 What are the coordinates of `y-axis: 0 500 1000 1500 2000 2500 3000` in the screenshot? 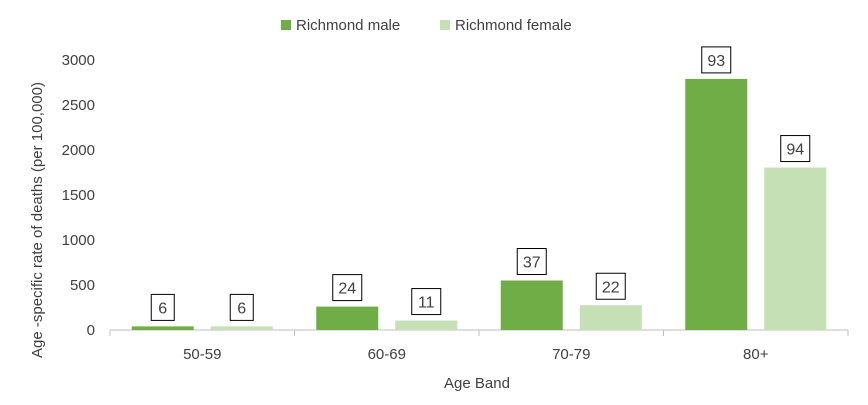 It's located at (78, 195).